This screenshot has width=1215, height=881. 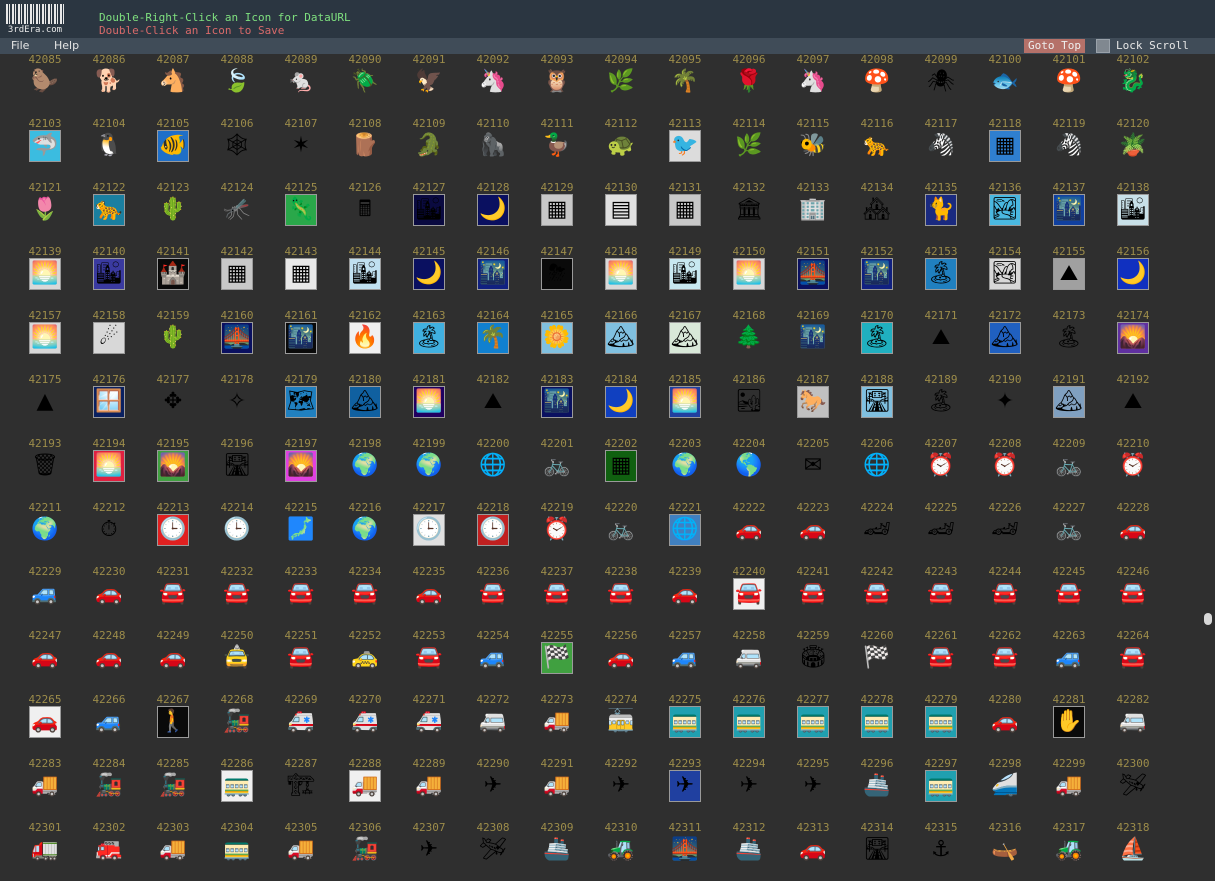 I want to click on icon-cell: 42094 🌿, so click(x=621, y=86).